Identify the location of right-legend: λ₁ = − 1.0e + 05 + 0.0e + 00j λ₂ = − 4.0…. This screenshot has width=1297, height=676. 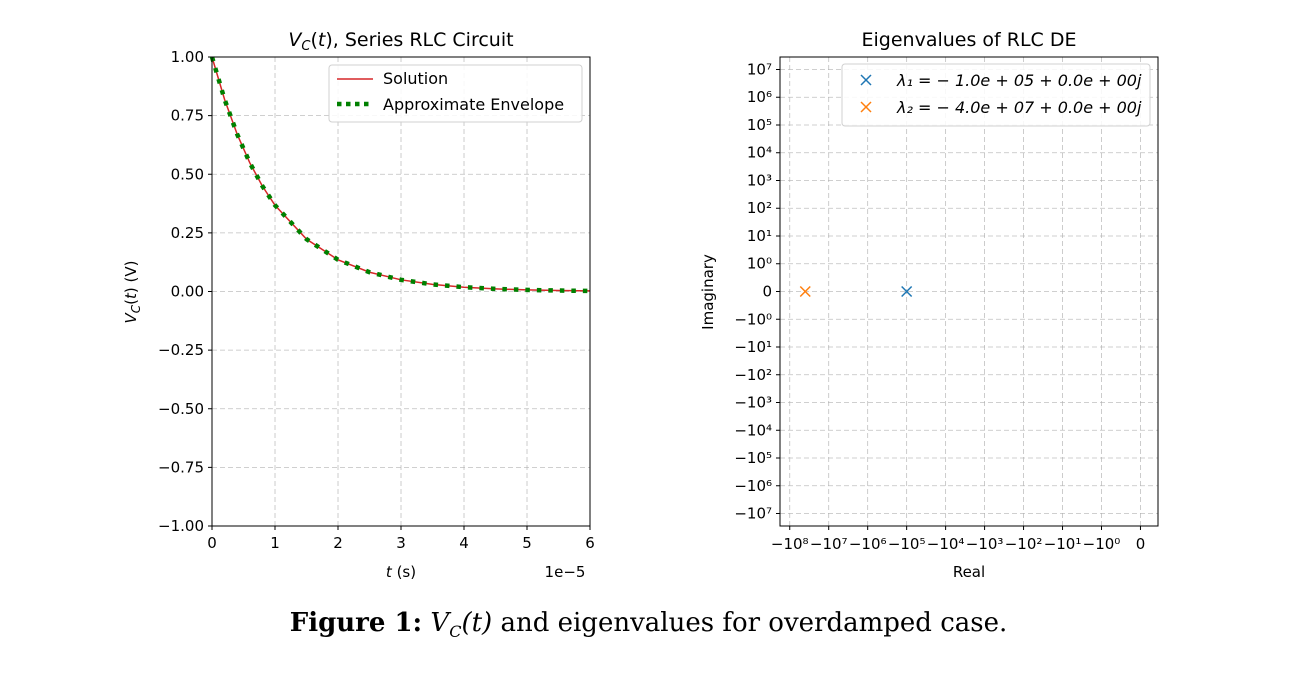
(996, 95).